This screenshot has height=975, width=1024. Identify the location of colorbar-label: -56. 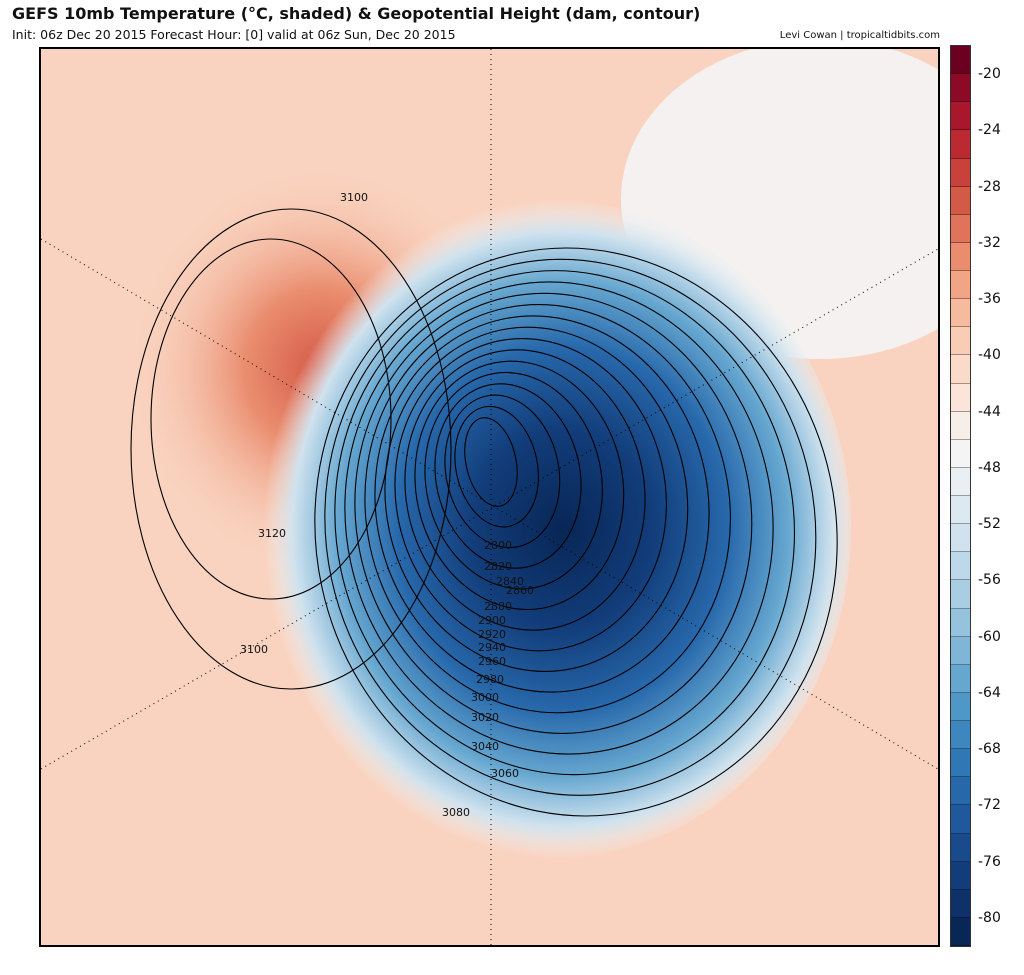
(989, 580).